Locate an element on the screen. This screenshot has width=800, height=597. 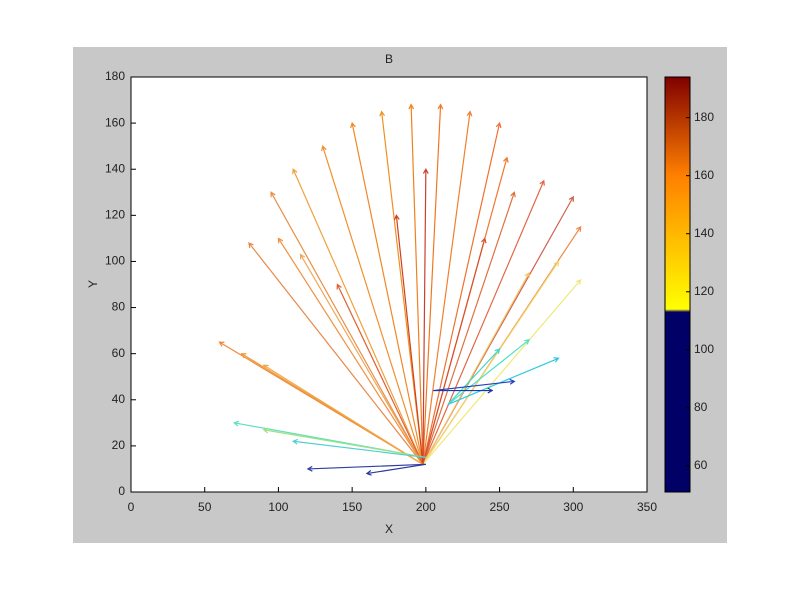
x-tick-label: 150 is located at coordinates (352, 507).